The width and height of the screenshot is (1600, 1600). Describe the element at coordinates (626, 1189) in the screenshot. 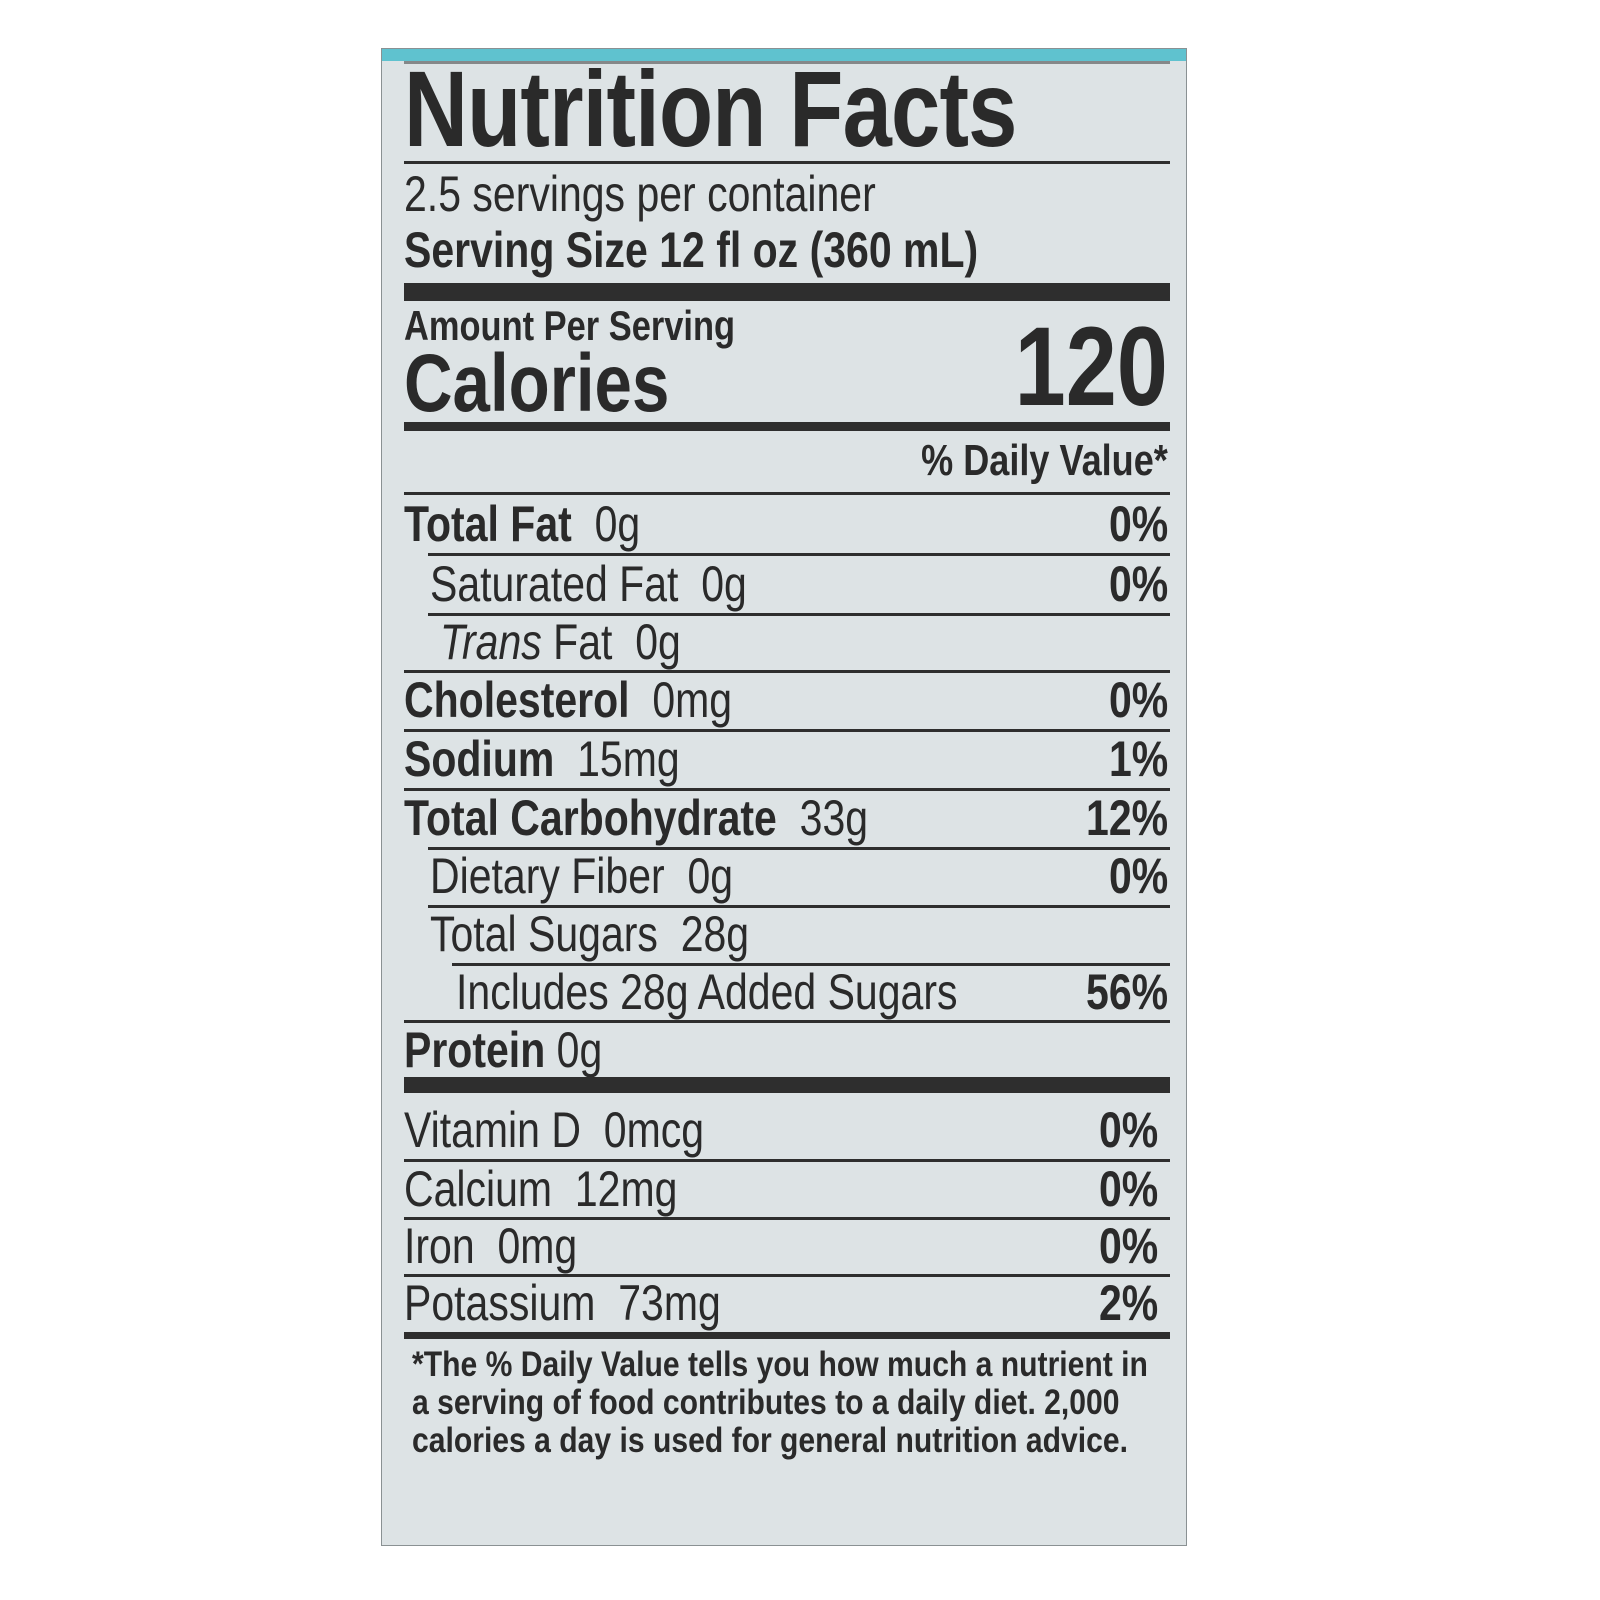

I see `vitamin-amount: 12mg` at that location.